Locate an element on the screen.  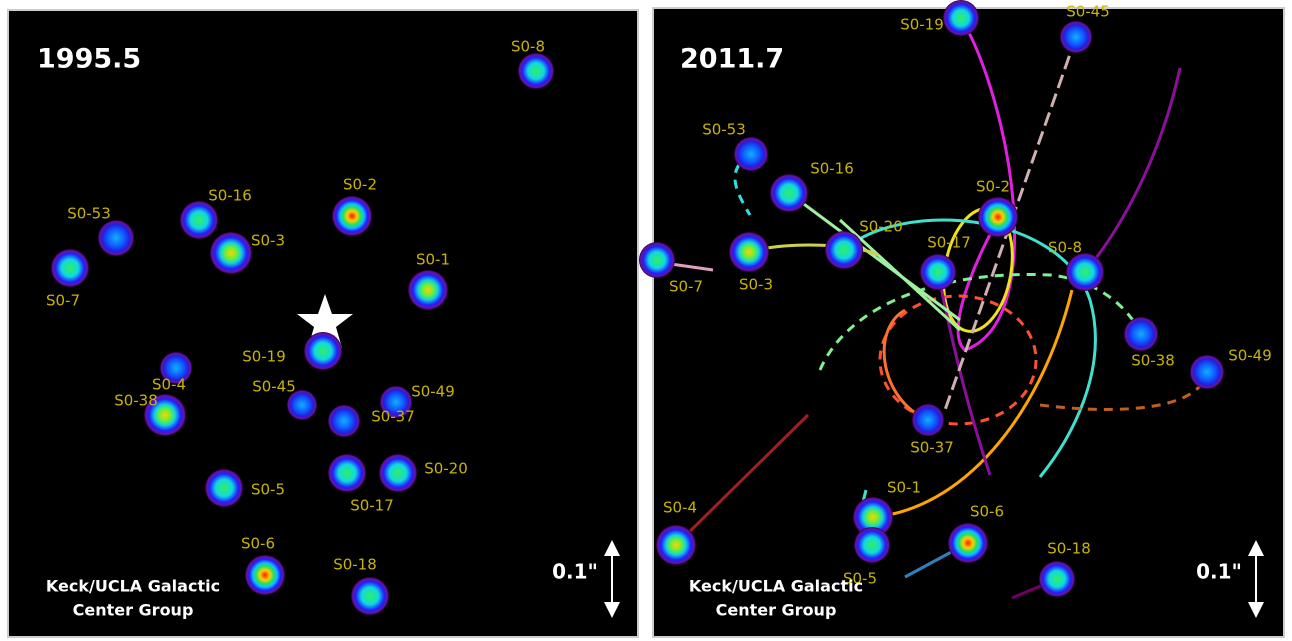
epoch-label: 1995.5 is located at coordinates (89, 59).